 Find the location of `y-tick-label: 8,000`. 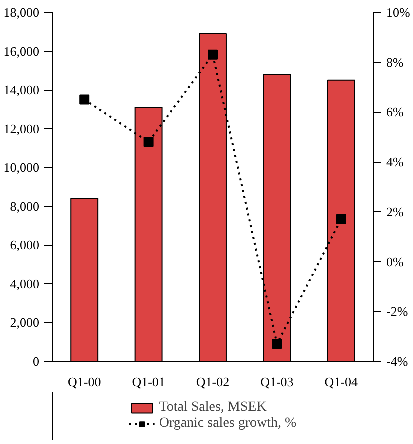

y-tick-label: 8,000 is located at coordinates (25, 206).